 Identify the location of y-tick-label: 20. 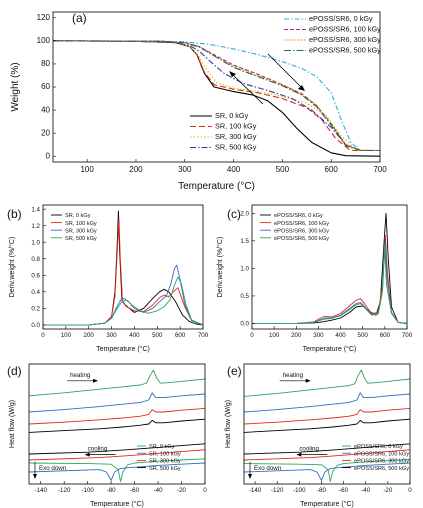
(45, 132).